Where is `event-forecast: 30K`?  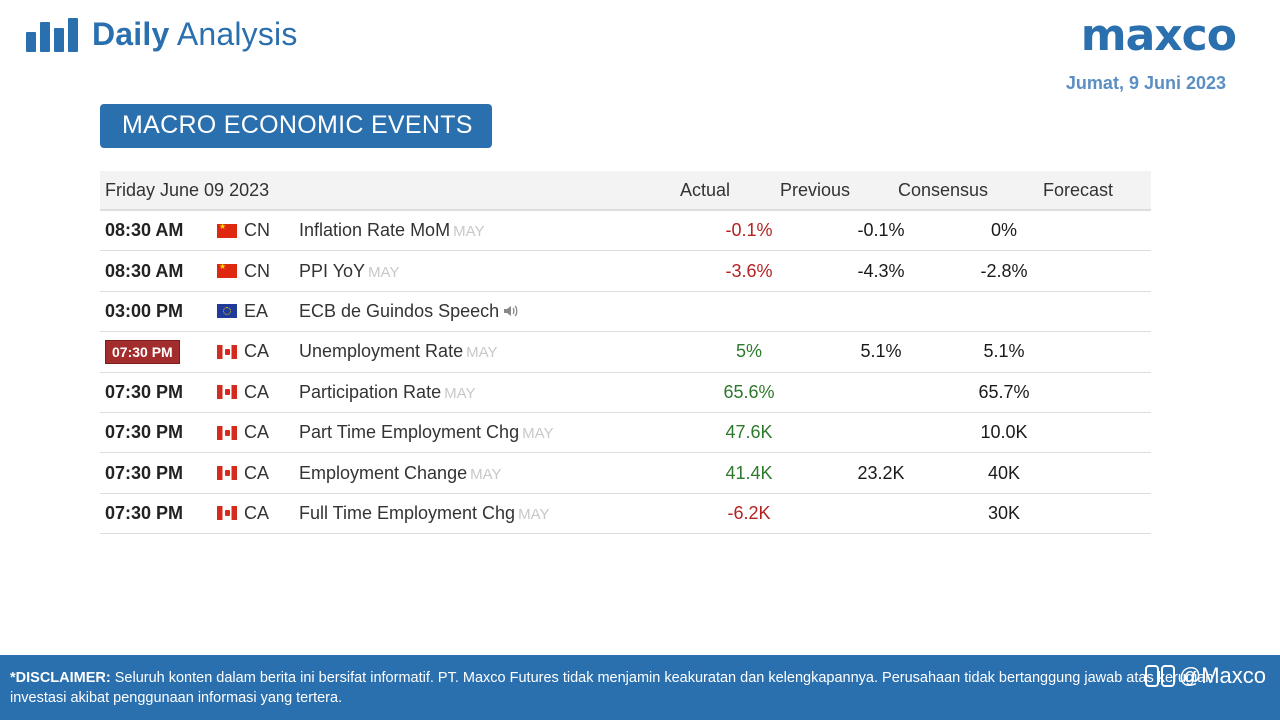 event-forecast: 30K is located at coordinates (1004, 512).